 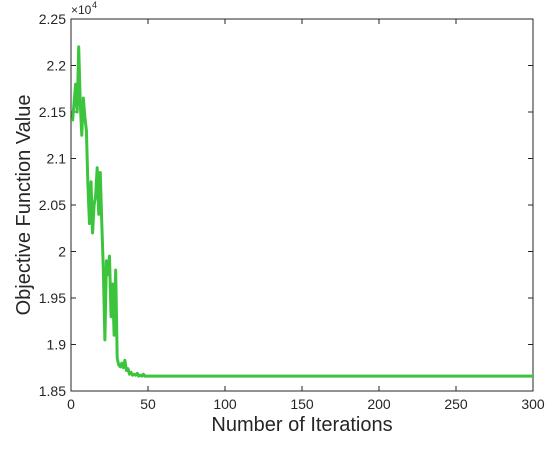 What do you see at coordinates (57, 345) in the screenshot?
I see `y-tick-label: 1.9` at bounding box center [57, 345].